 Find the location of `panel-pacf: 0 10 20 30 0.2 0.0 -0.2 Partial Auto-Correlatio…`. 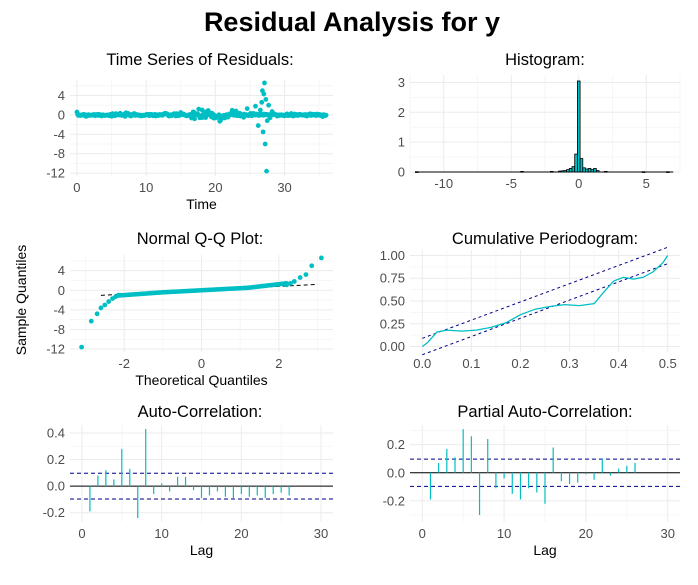

panel-pacf: 0 10 20 30 0.2 0.0 -0.2 Partial Auto-Correlatio… is located at coordinates (531, 480).